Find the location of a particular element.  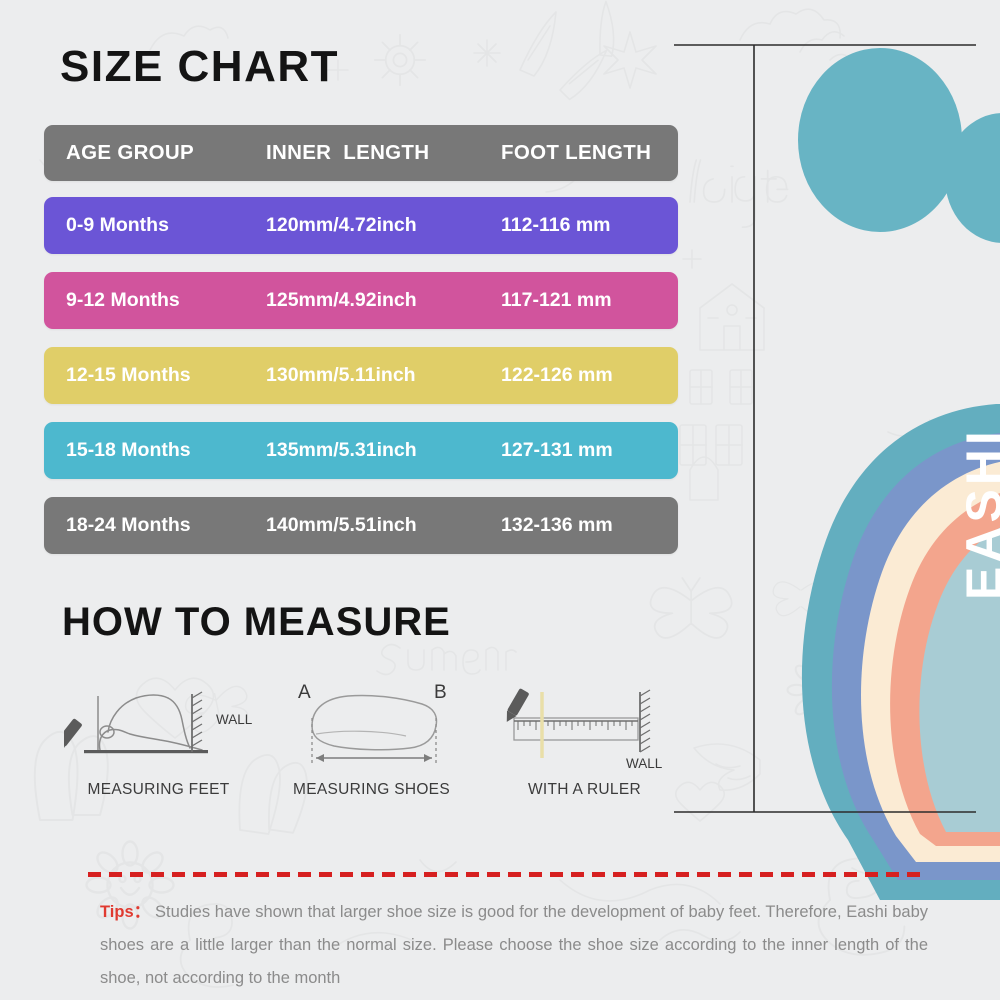

table-row: 0-9 Months 120mm/4.72inch 112-116 mm is located at coordinates (361, 225).